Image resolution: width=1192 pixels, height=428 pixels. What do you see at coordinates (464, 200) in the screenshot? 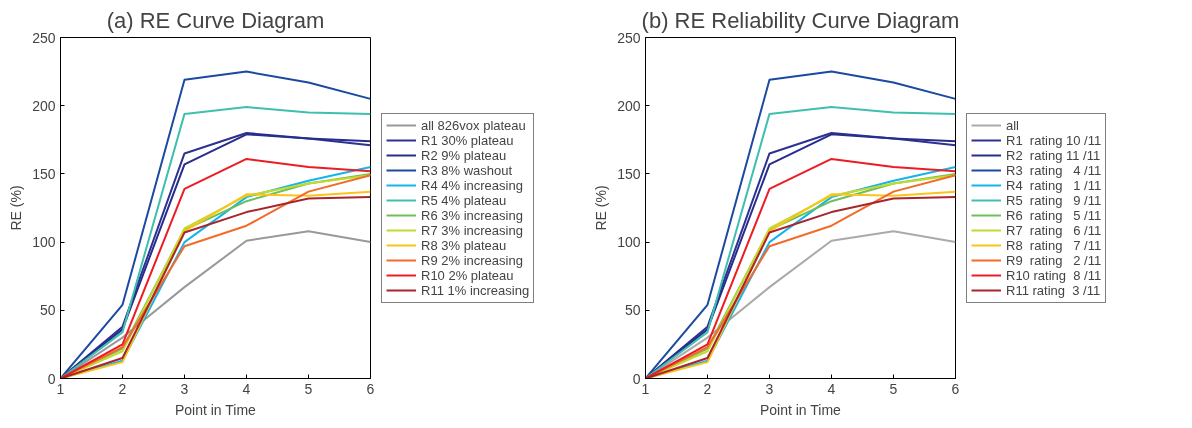
I see `legend-label: R5 4% plateau` at bounding box center [464, 200].